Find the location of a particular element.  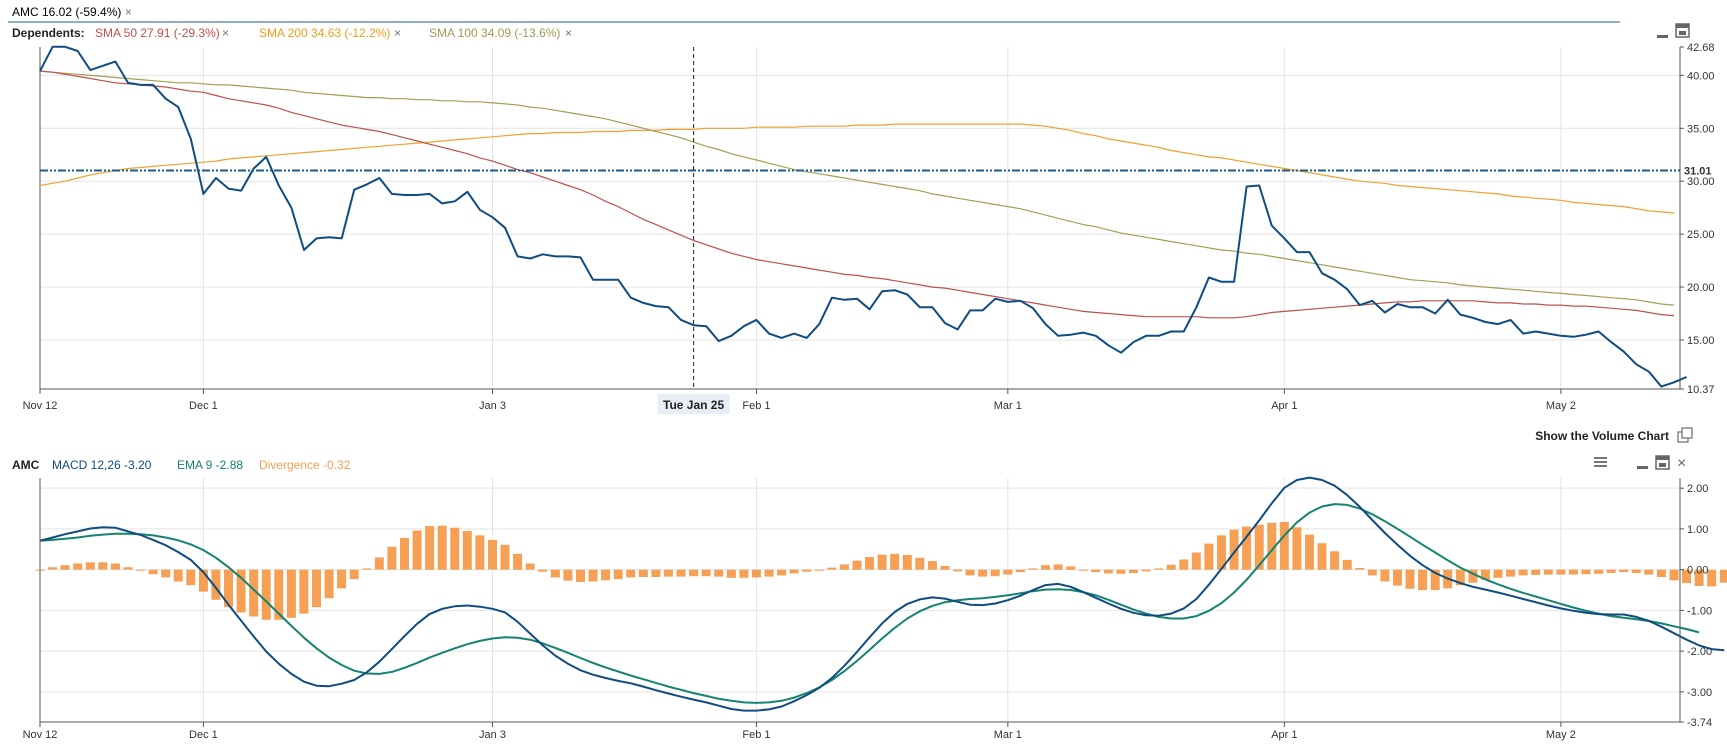

volume-chart-icon is located at coordinates (1685, 435).